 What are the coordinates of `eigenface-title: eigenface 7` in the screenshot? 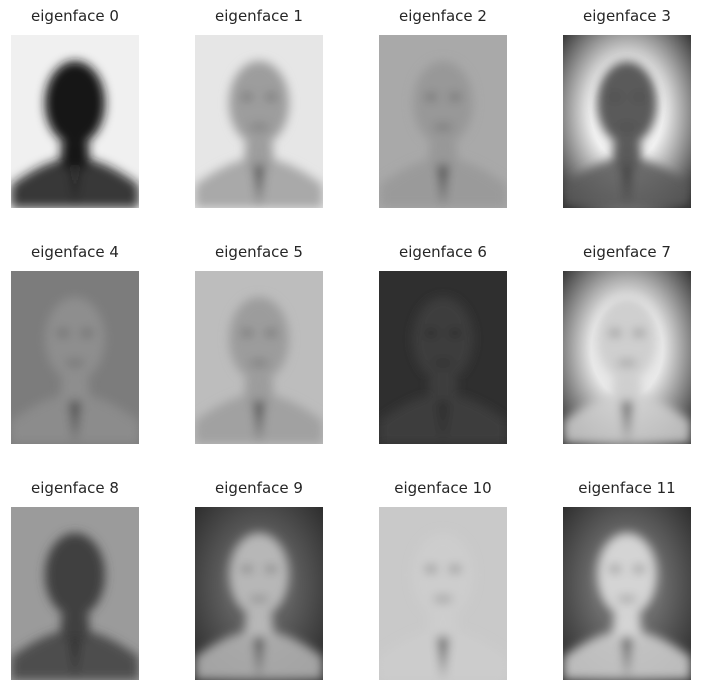 It's located at (627, 252).